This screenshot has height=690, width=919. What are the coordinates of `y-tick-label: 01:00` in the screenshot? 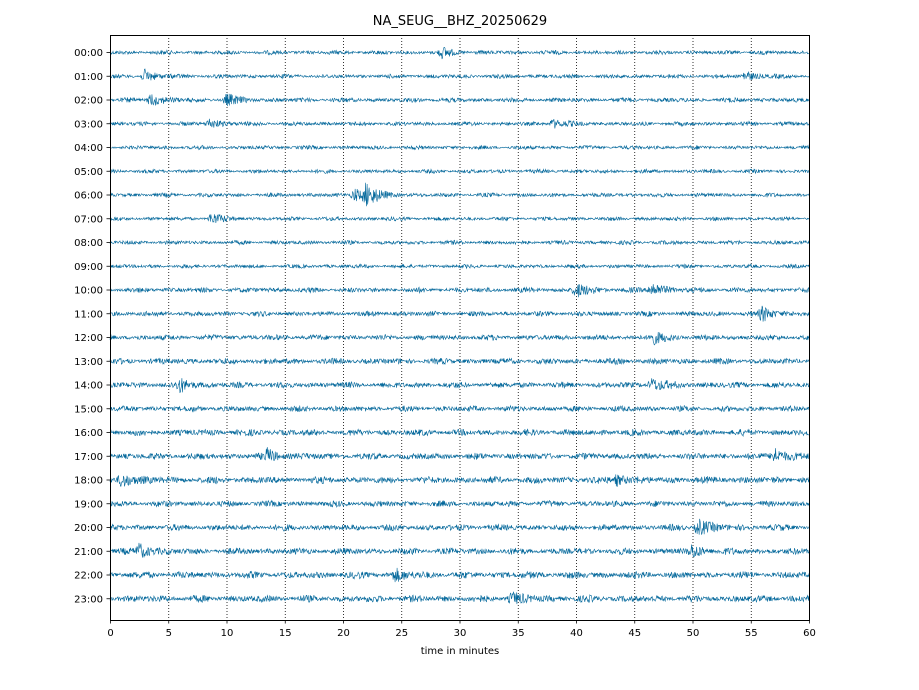 It's located at (88, 77).